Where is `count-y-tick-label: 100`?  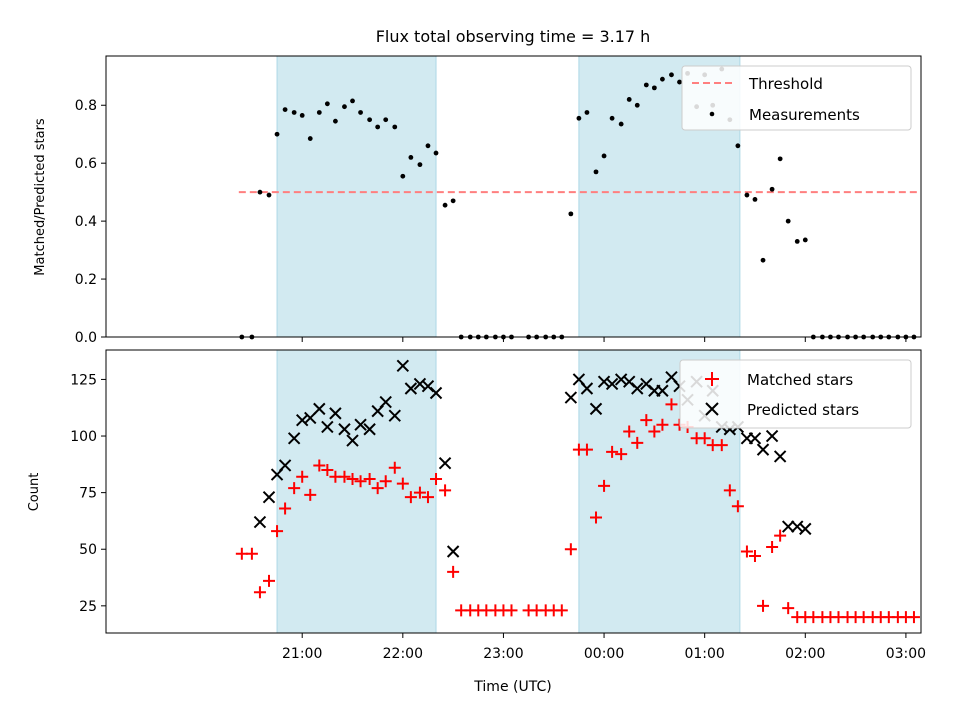
count-y-tick-label: 100 is located at coordinates (83, 437).